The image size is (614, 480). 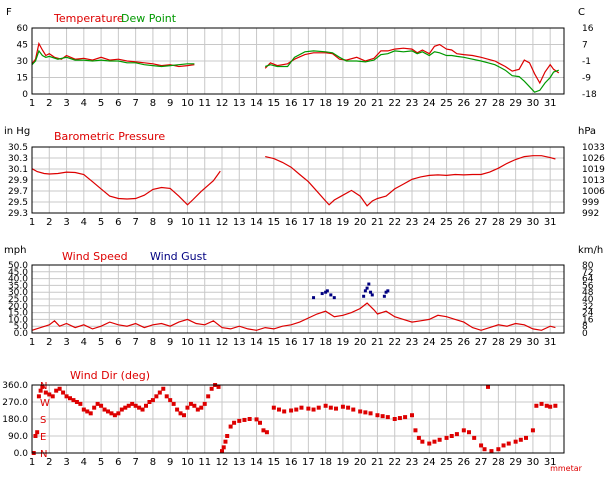 I want to click on right-tick-label: 992, so click(x=590, y=214).